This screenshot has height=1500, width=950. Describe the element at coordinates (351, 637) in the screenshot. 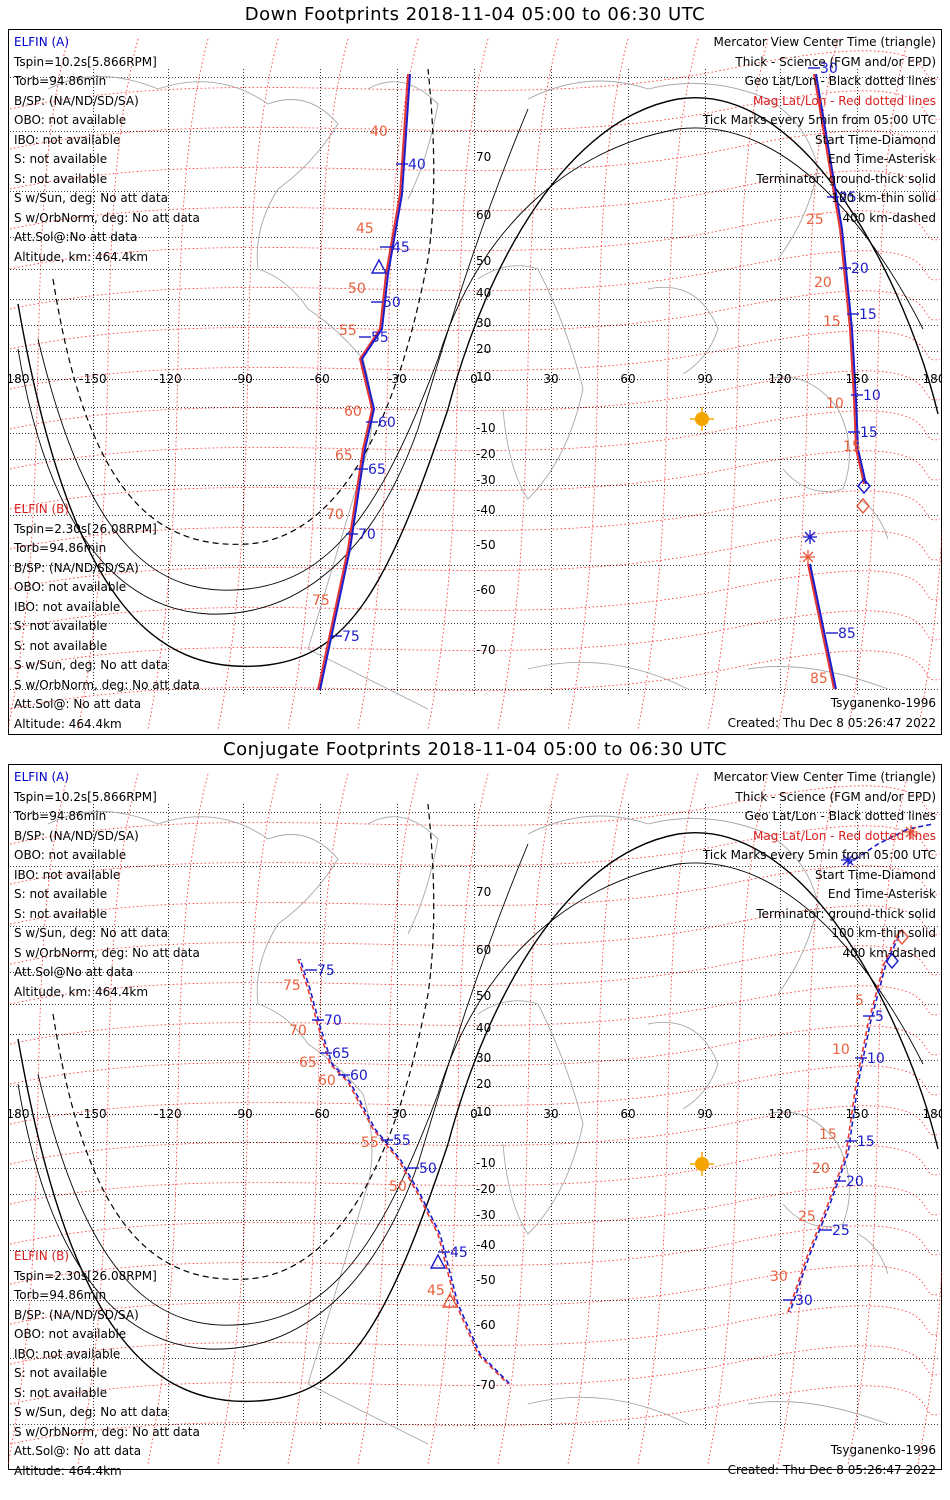

I see `tick-label-a: 75` at that location.